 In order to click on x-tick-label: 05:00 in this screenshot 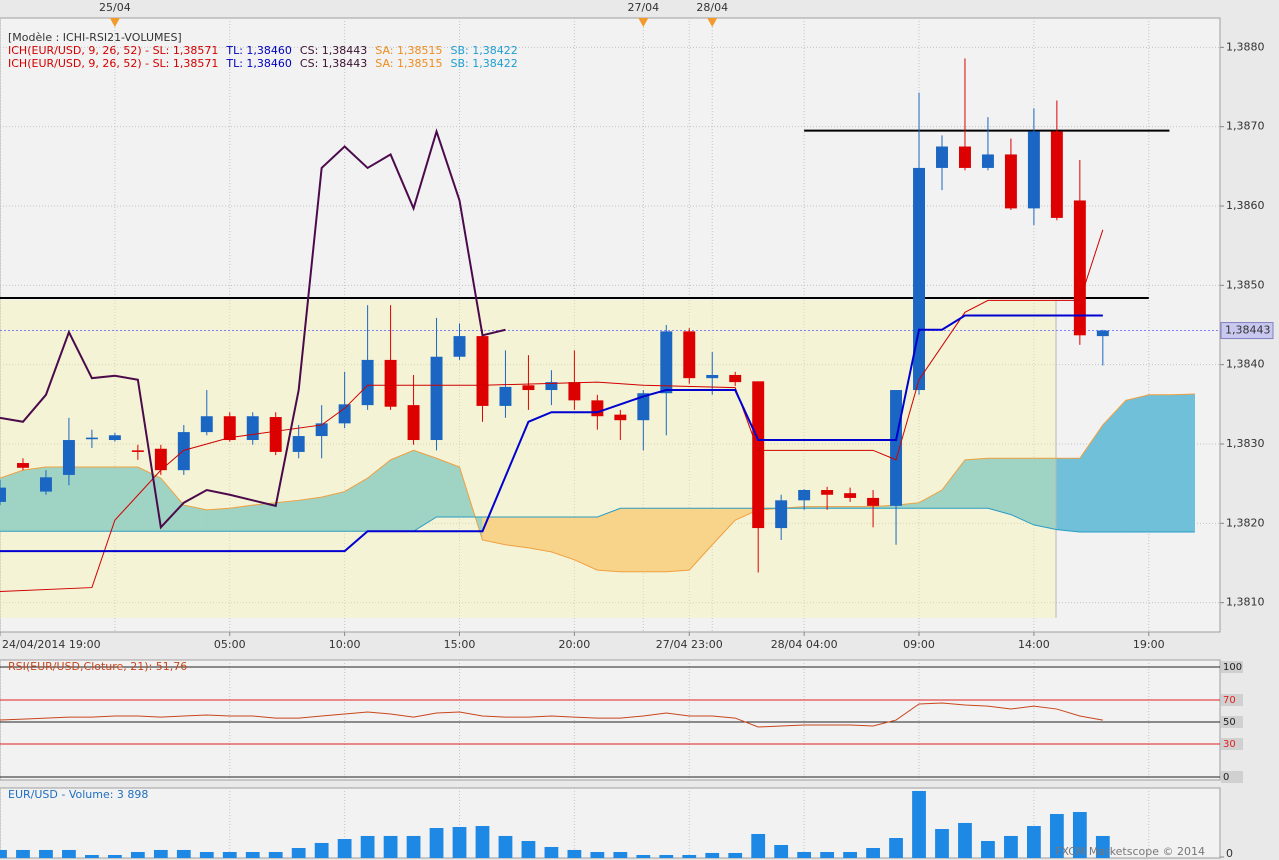, I will do `click(230, 644)`.